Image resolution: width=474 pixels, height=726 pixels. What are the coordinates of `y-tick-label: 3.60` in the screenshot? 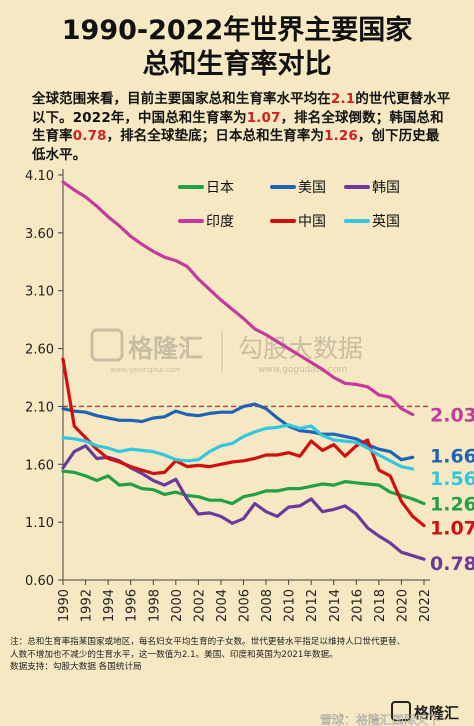 It's located at (39, 234).